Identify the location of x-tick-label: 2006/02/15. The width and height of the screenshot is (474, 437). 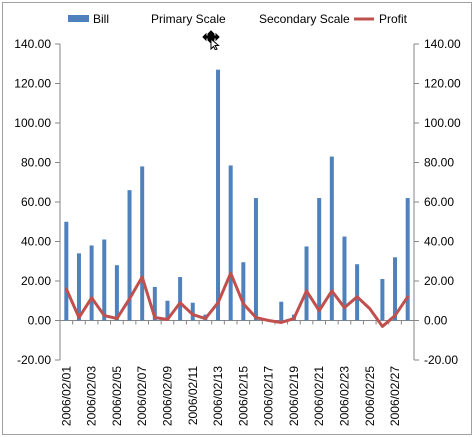
(243, 396).